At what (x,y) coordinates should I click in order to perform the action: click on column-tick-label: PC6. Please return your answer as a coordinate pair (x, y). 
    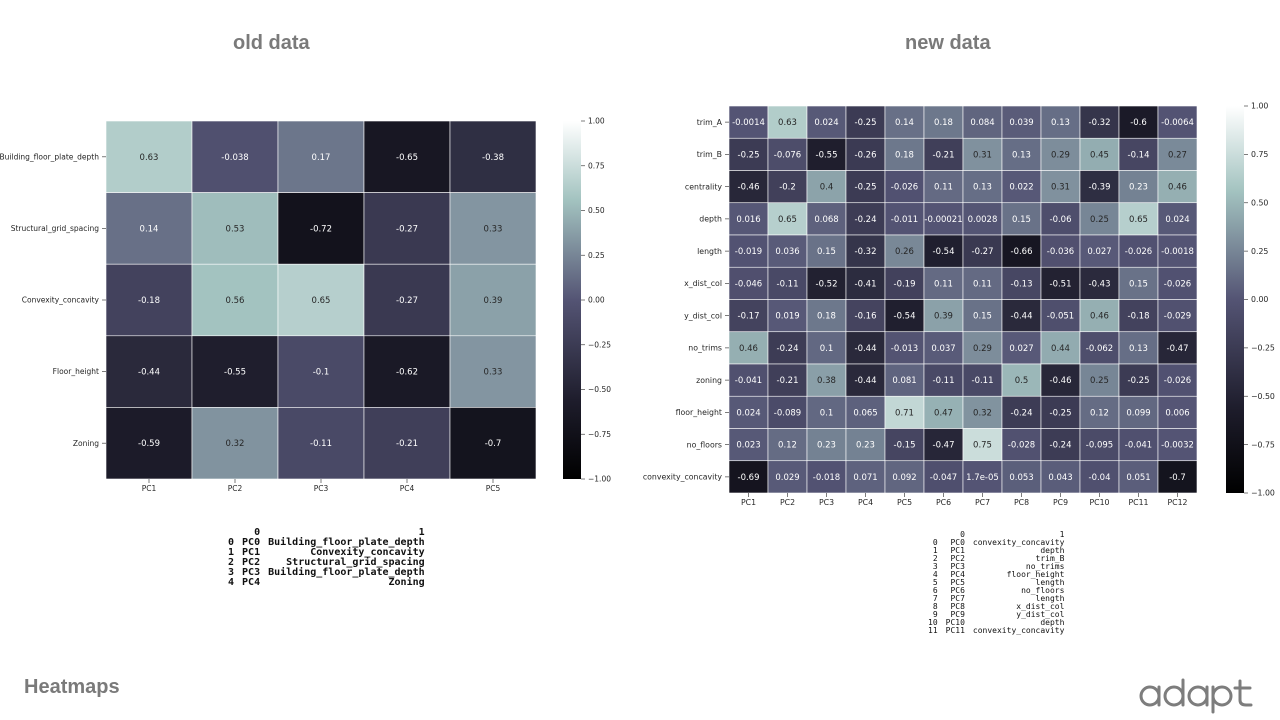
    Looking at the image, I should click on (943, 502).